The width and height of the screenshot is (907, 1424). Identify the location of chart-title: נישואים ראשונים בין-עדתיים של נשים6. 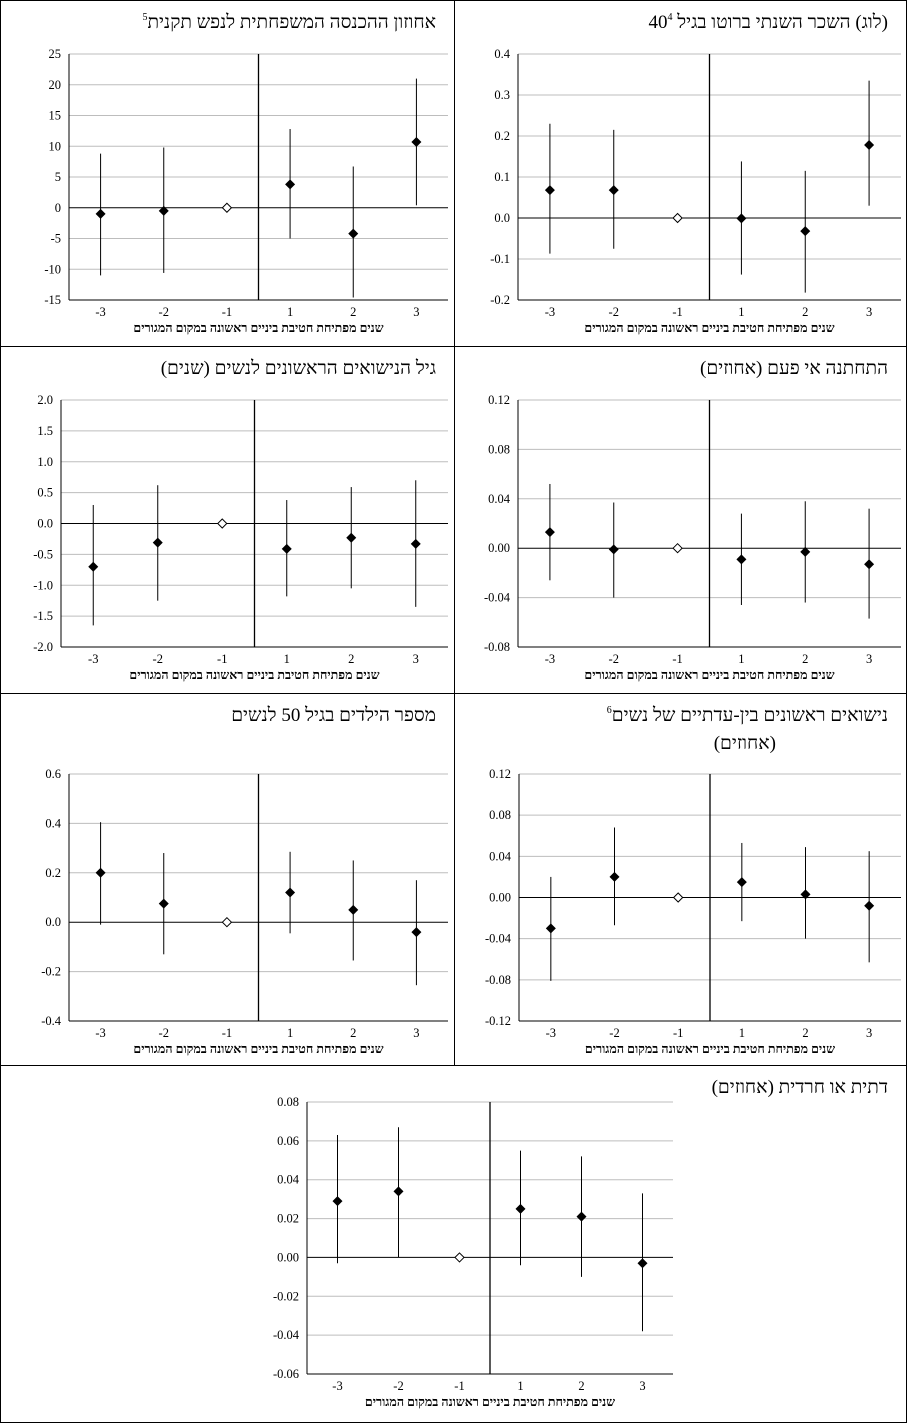
(747, 715).